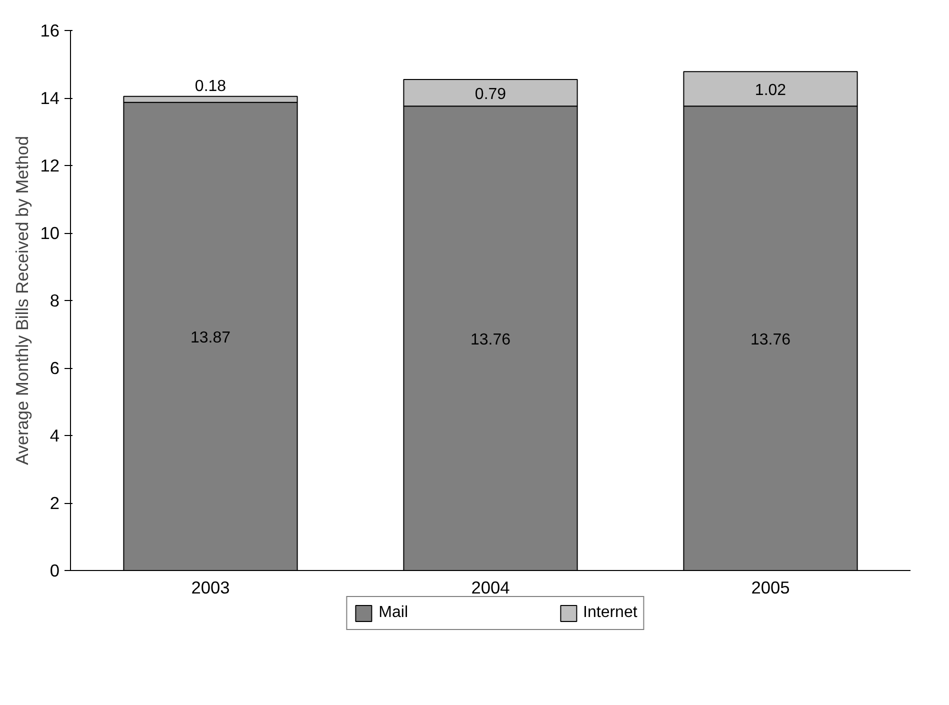 The height and width of the screenshot is (705, 949). Describe the element at coordinates (55, 300) in the screenshot. I see `y-tick-label: 8` at that location.